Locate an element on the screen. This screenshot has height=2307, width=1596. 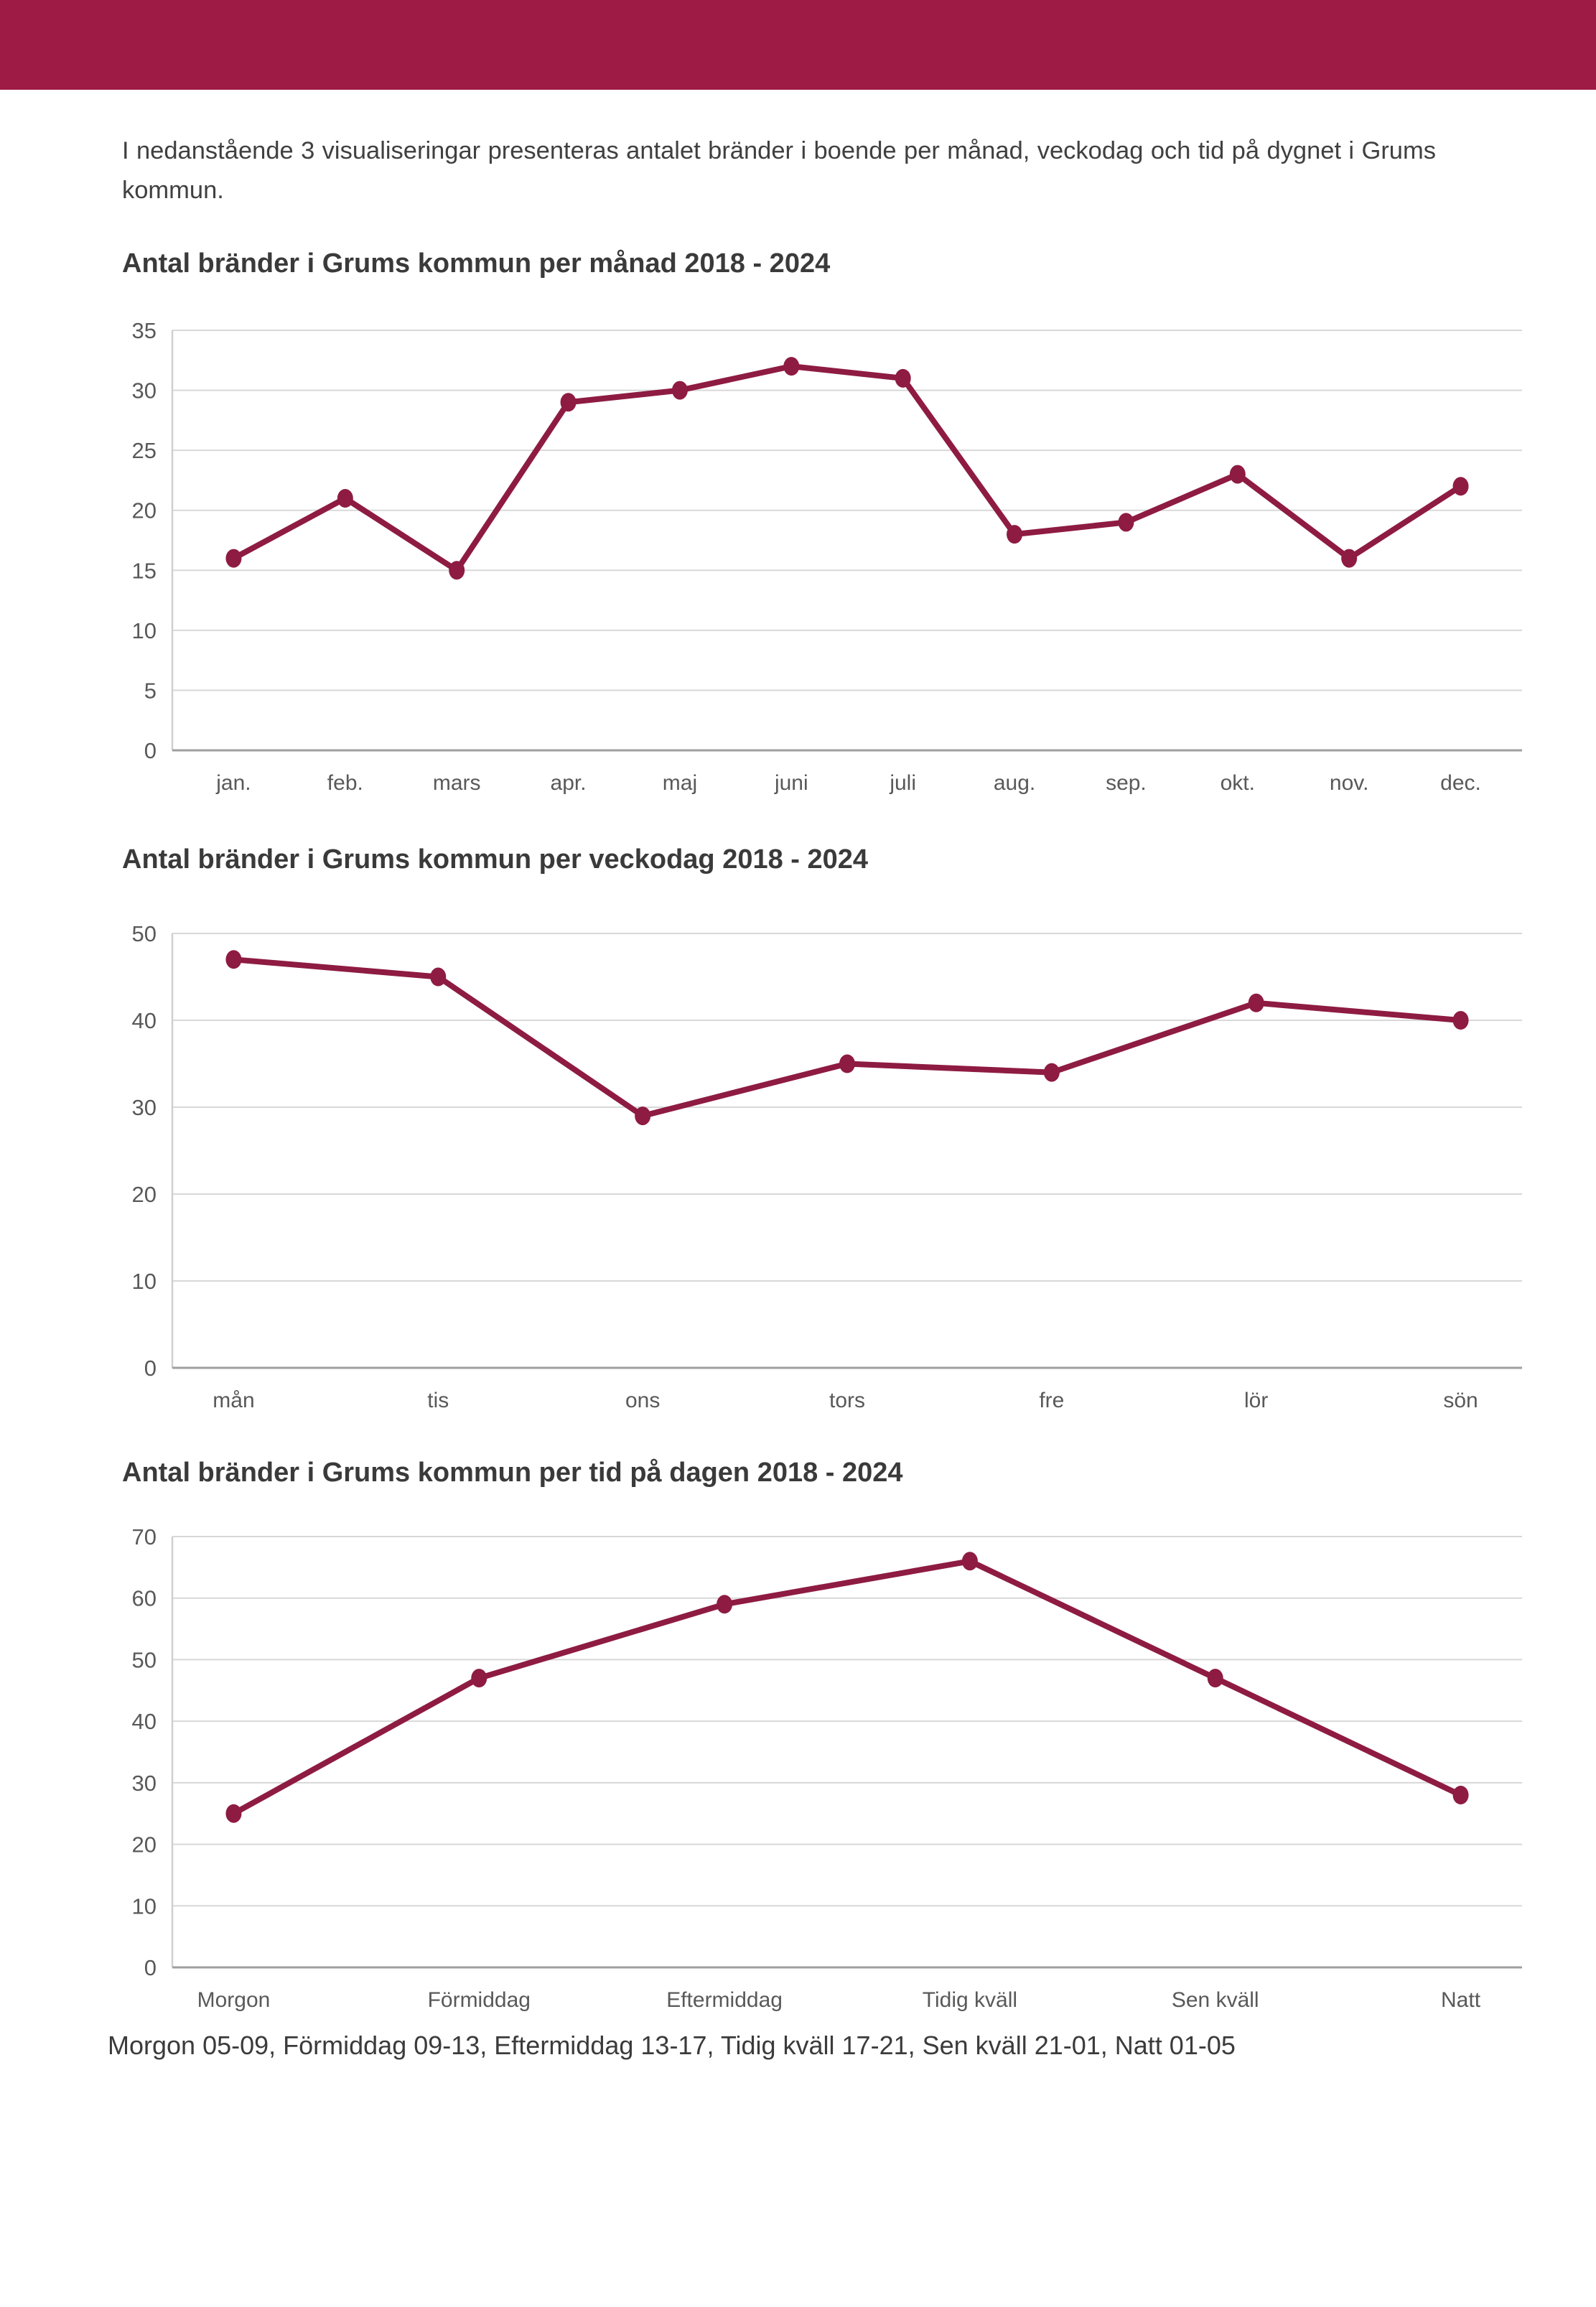
x-tick-label: sep. is located at coordinates (1126, 783).